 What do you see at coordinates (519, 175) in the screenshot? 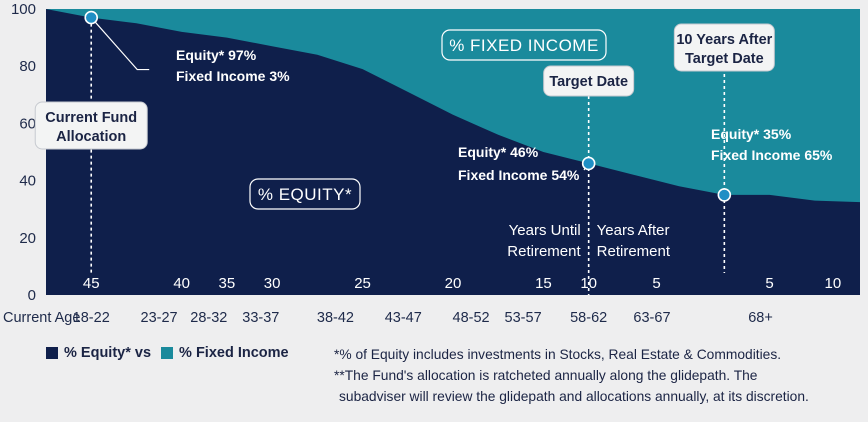
I see `fixed-income-annotation: Fixed Income 54%` at bounding box center [519, 175].